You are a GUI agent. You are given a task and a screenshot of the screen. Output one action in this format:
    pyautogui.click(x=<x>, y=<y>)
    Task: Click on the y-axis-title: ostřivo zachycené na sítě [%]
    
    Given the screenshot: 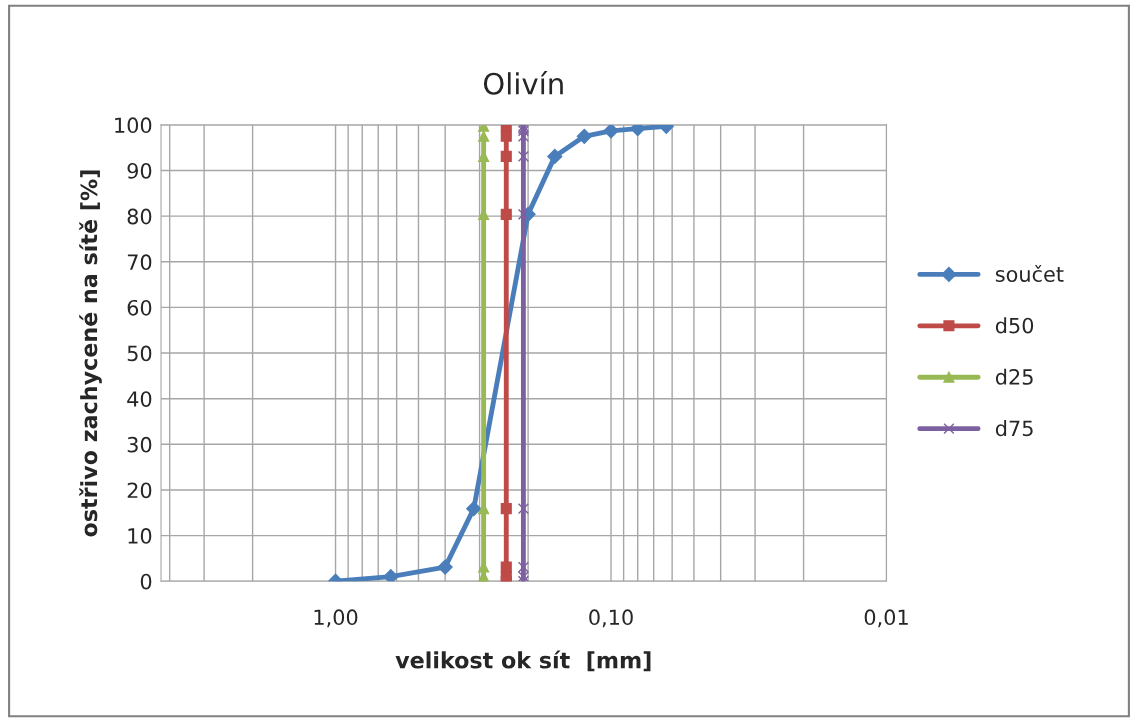 What is the action you would take?
    pyautogui.click(x=90, y=353)
    